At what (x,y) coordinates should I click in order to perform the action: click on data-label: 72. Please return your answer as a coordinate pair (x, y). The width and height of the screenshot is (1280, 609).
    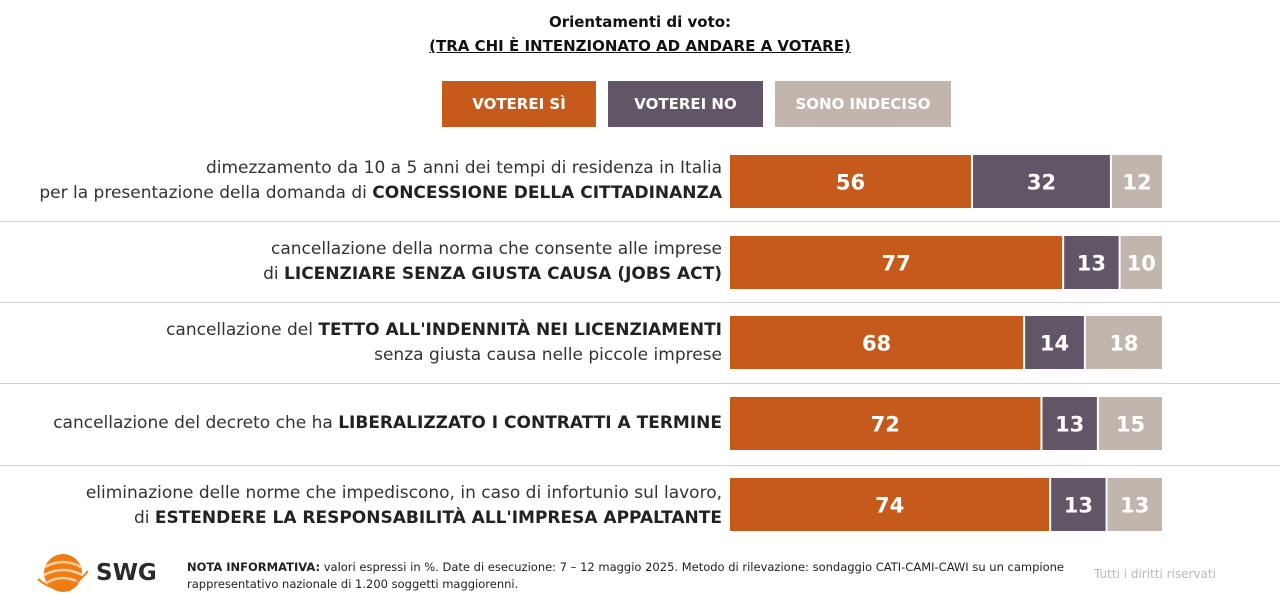
    Looking at the image, I should click on (885, 425).